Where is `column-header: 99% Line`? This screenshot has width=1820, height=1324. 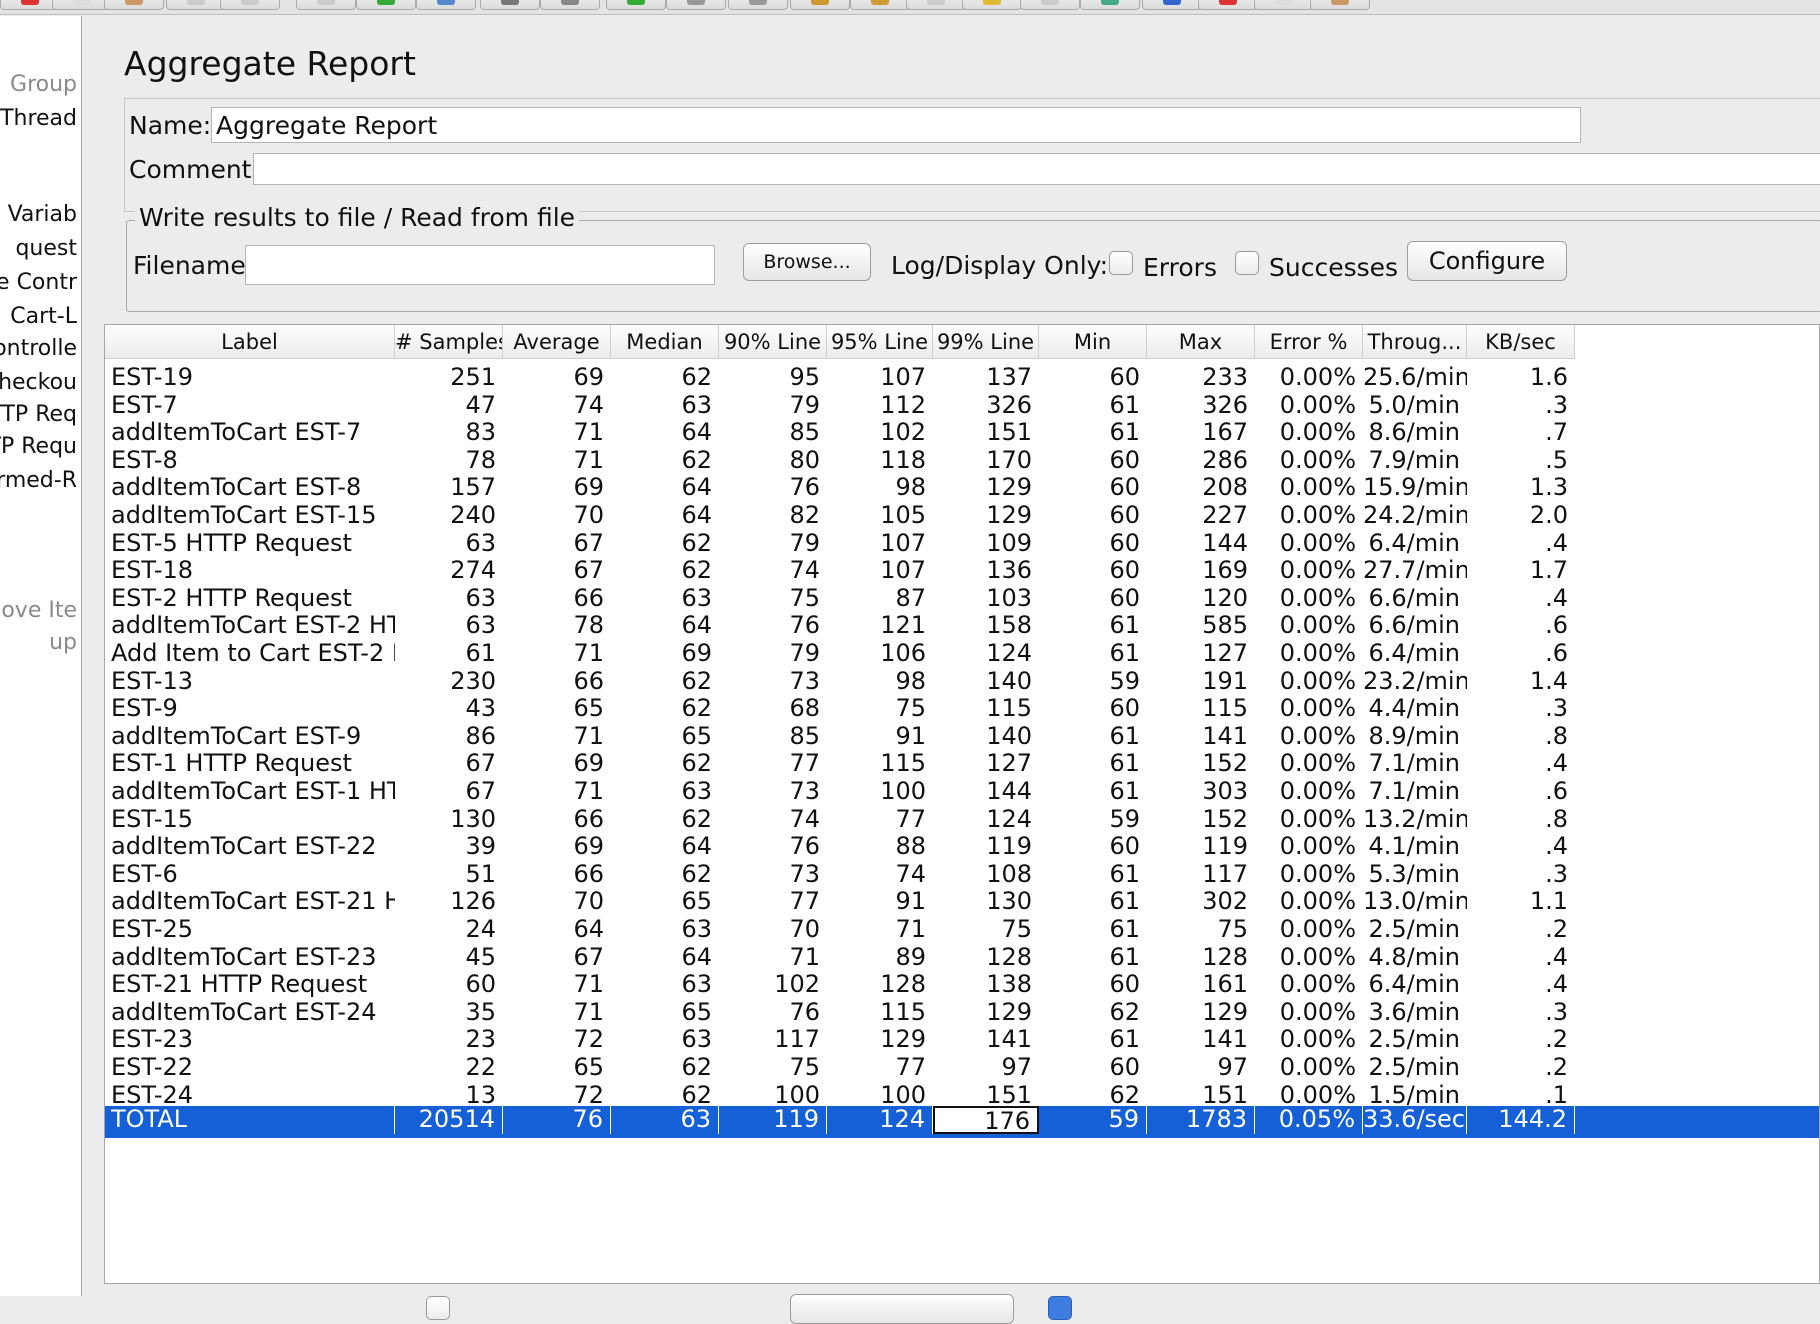
column-header: 99% Line is located at coordinates (986, 342).